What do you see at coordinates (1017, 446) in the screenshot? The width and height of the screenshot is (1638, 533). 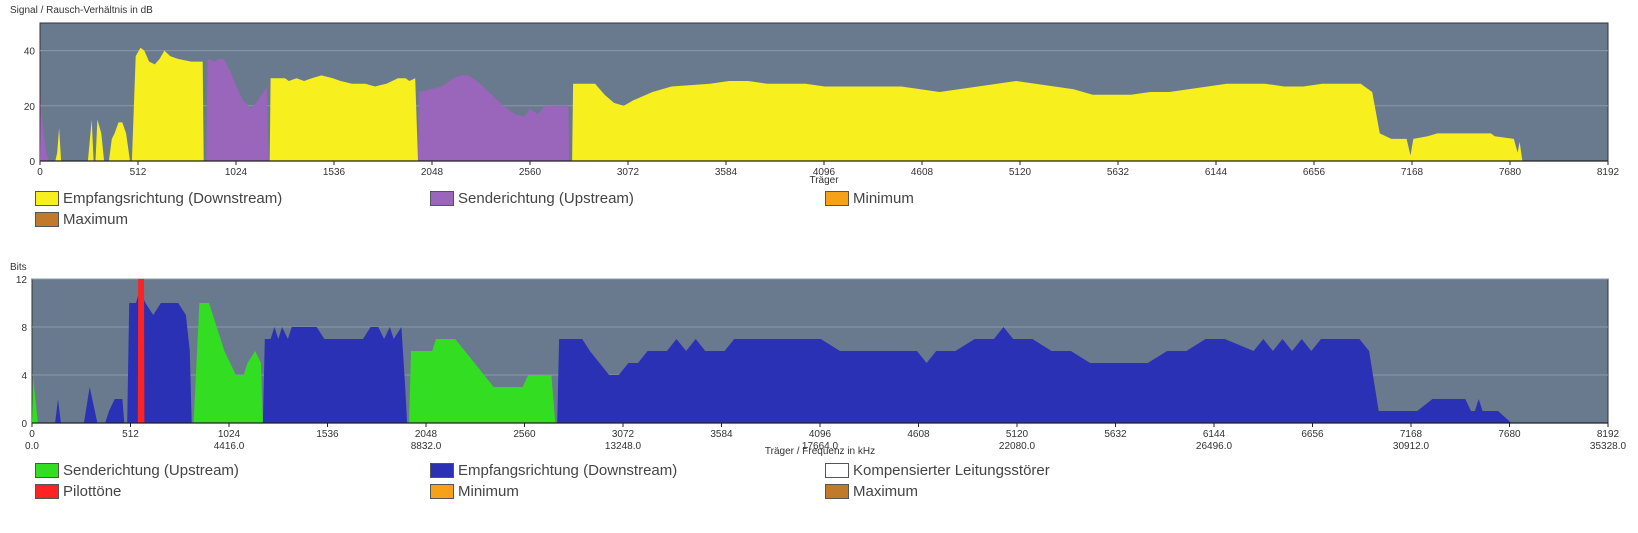 I see `x-freq-label: 22080.0` at bounding box center [1017, 446].